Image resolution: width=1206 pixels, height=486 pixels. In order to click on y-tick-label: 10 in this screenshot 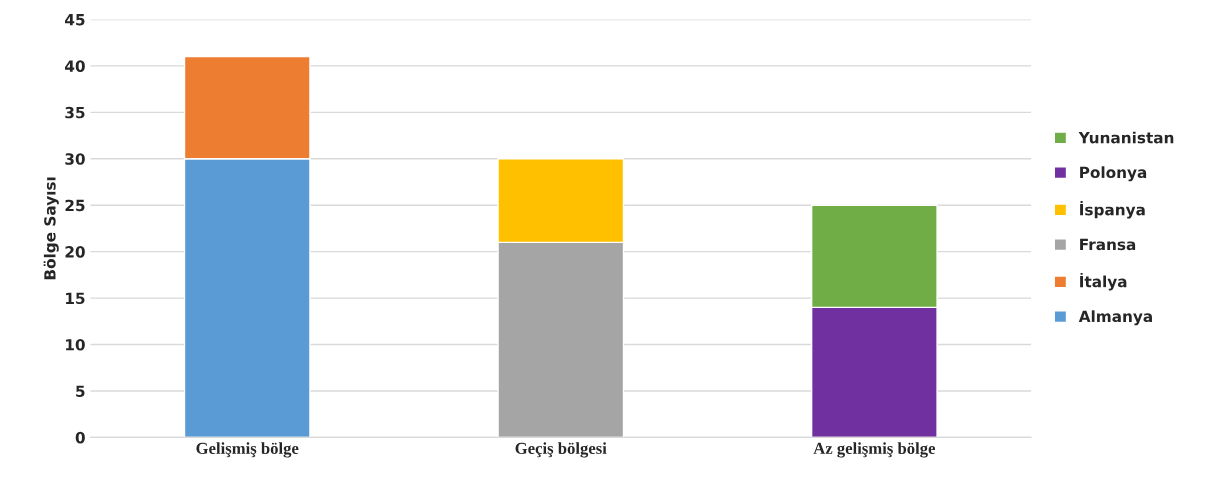, I will do `click(75, 344)`.